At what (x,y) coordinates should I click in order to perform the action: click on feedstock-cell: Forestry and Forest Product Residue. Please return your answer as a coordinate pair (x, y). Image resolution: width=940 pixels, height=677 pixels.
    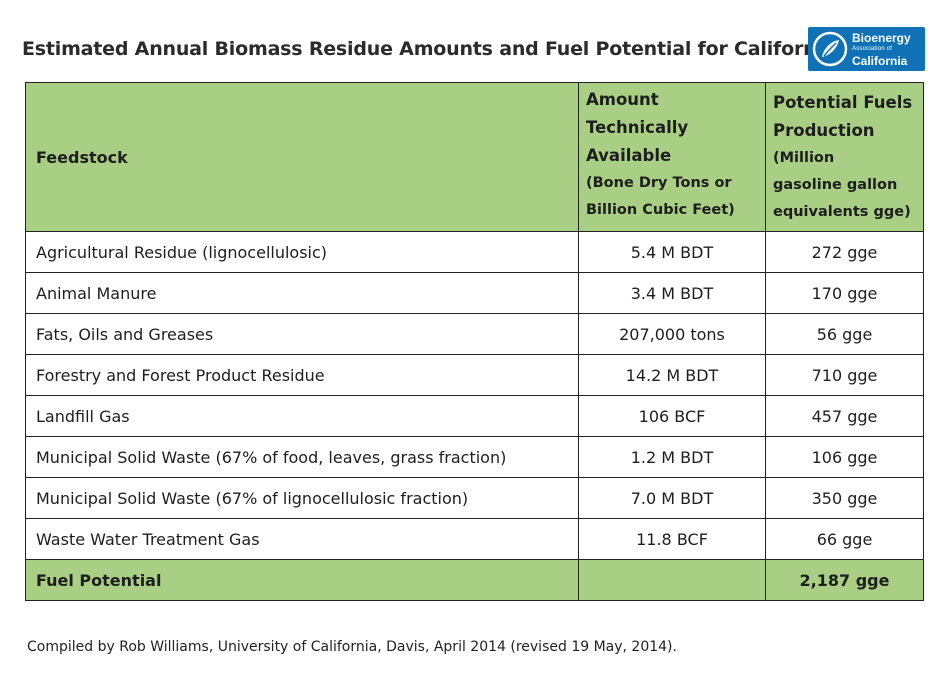
    Looking at the image, I should click on (302, 375).